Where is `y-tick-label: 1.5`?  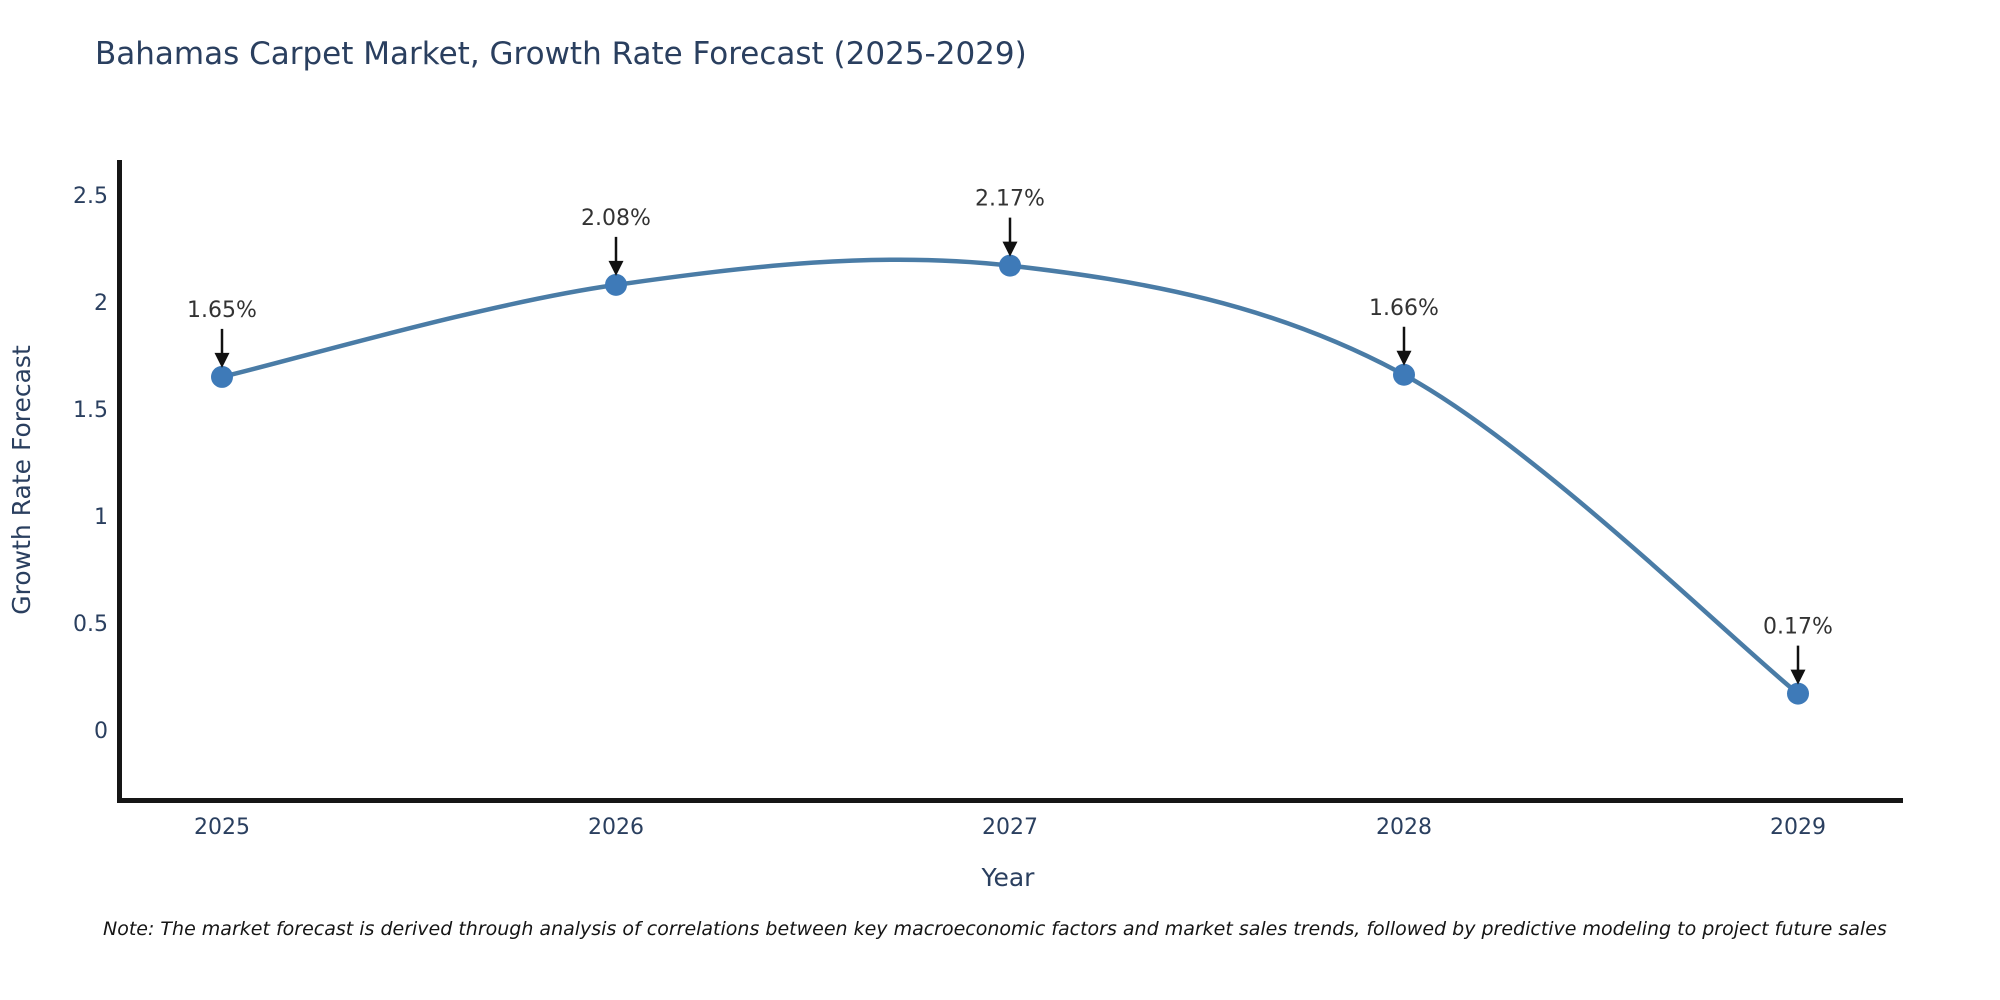
y-tick-label: 1.5 is located at coordinates (90, 410).